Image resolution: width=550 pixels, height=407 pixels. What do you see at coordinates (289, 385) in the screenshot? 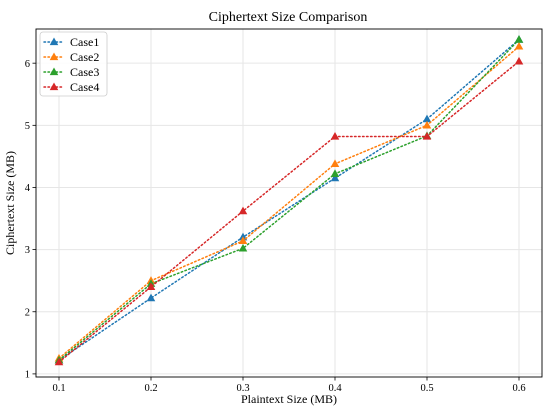
I see `x-axis-ticks: 0.1 0.2 0.3 0.4 0.5 0.6` at bounding box center [289, 385].